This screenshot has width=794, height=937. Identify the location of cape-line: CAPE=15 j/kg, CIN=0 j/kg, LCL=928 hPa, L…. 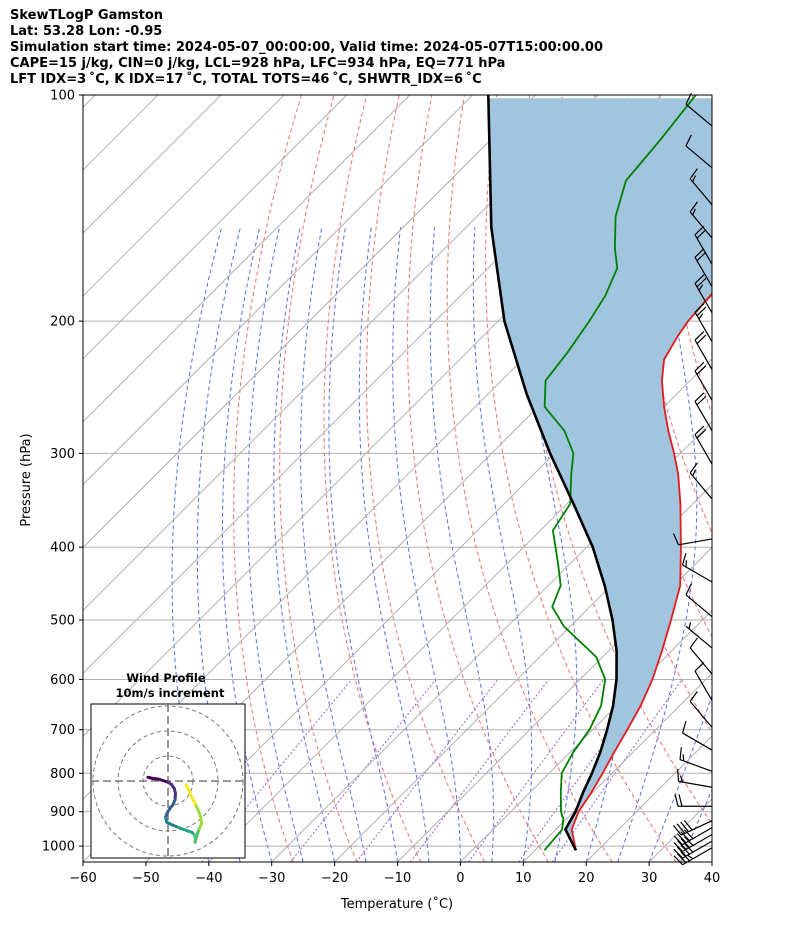
(258, 63).